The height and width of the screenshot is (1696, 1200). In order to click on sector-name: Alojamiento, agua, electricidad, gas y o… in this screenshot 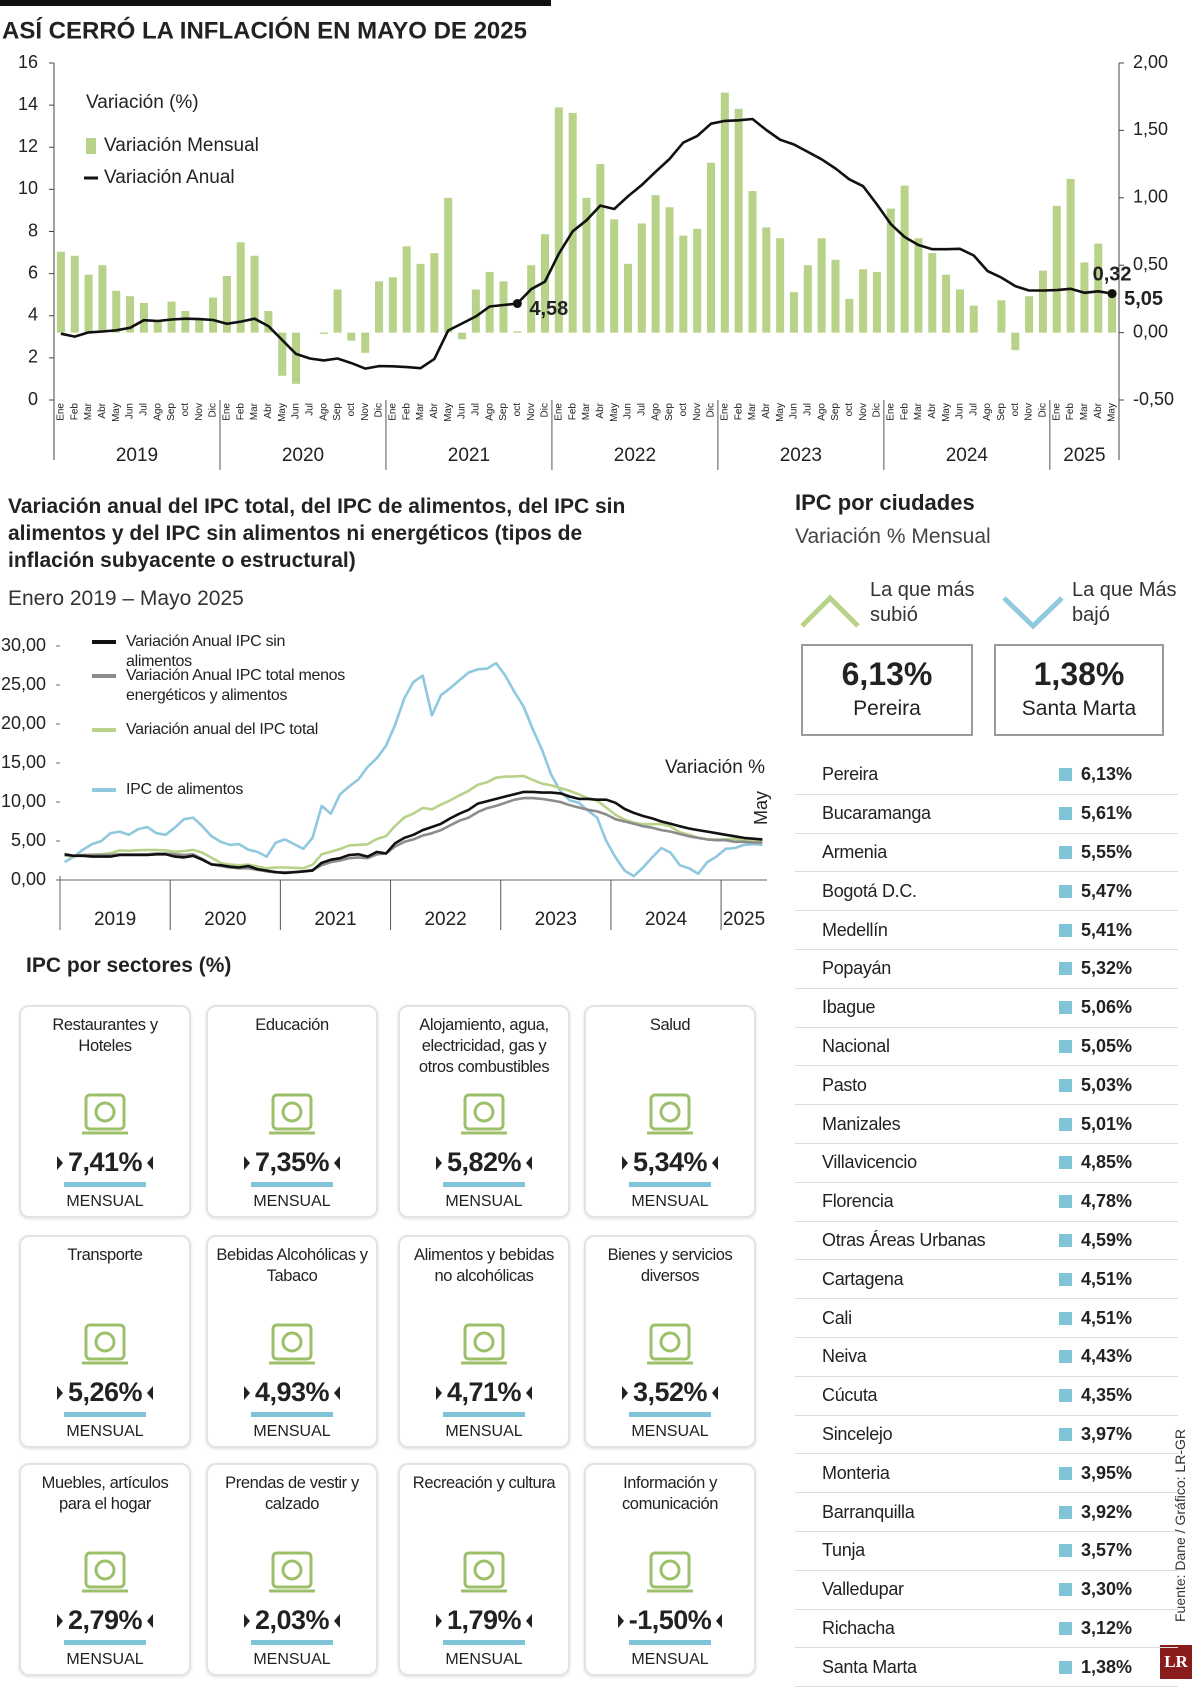, I will do `click(484, 1046)`.